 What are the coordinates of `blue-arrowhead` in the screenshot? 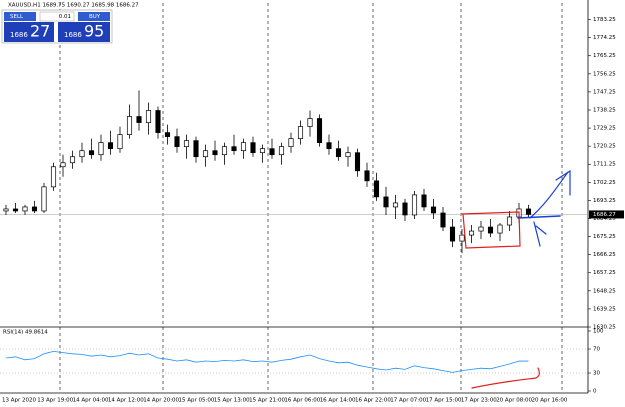 It's located at (563, 182).